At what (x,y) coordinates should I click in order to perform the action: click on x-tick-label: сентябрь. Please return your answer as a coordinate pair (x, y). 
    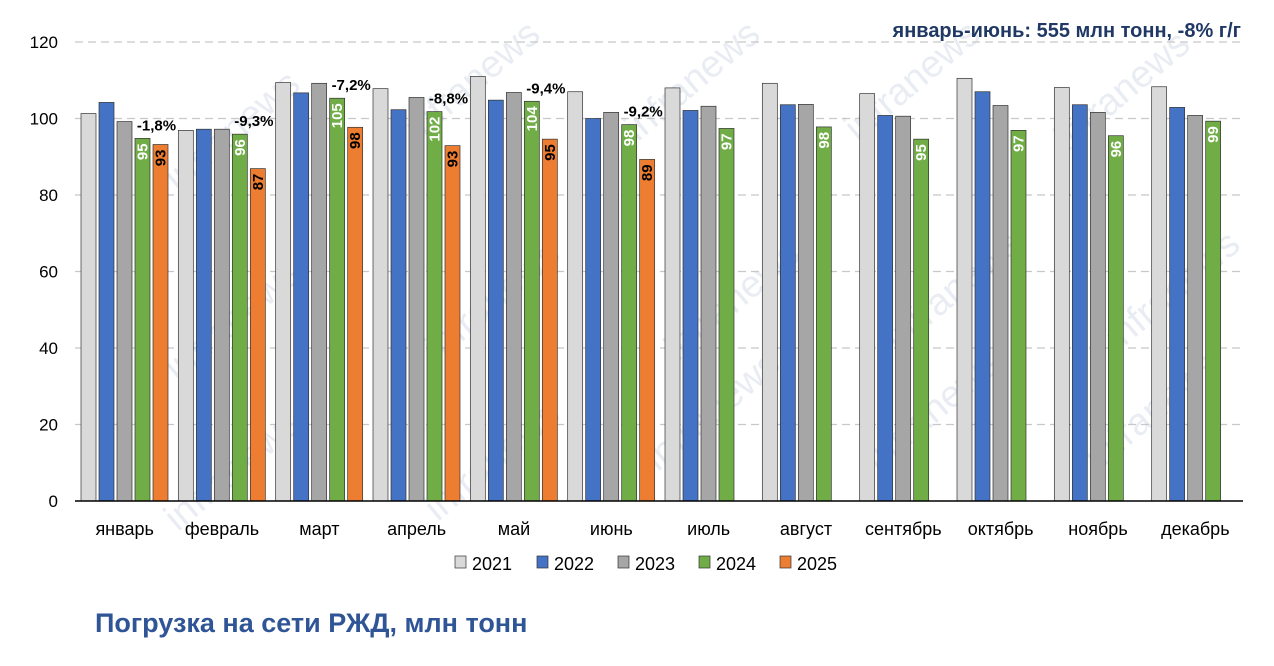
    Looking at the image, I should click on (903, 529).